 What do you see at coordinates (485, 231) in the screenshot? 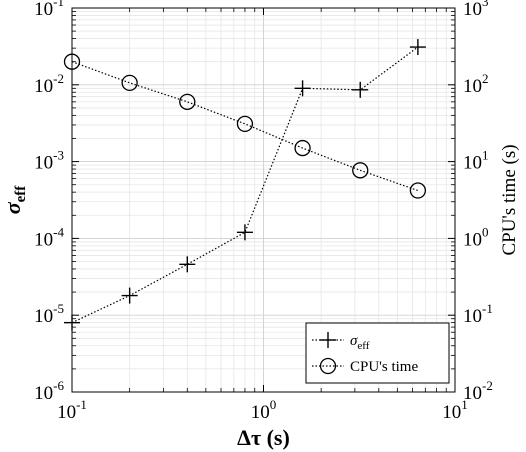
I see `y-right-tick-label-exponent: 0` at bounding box center [485, 231].